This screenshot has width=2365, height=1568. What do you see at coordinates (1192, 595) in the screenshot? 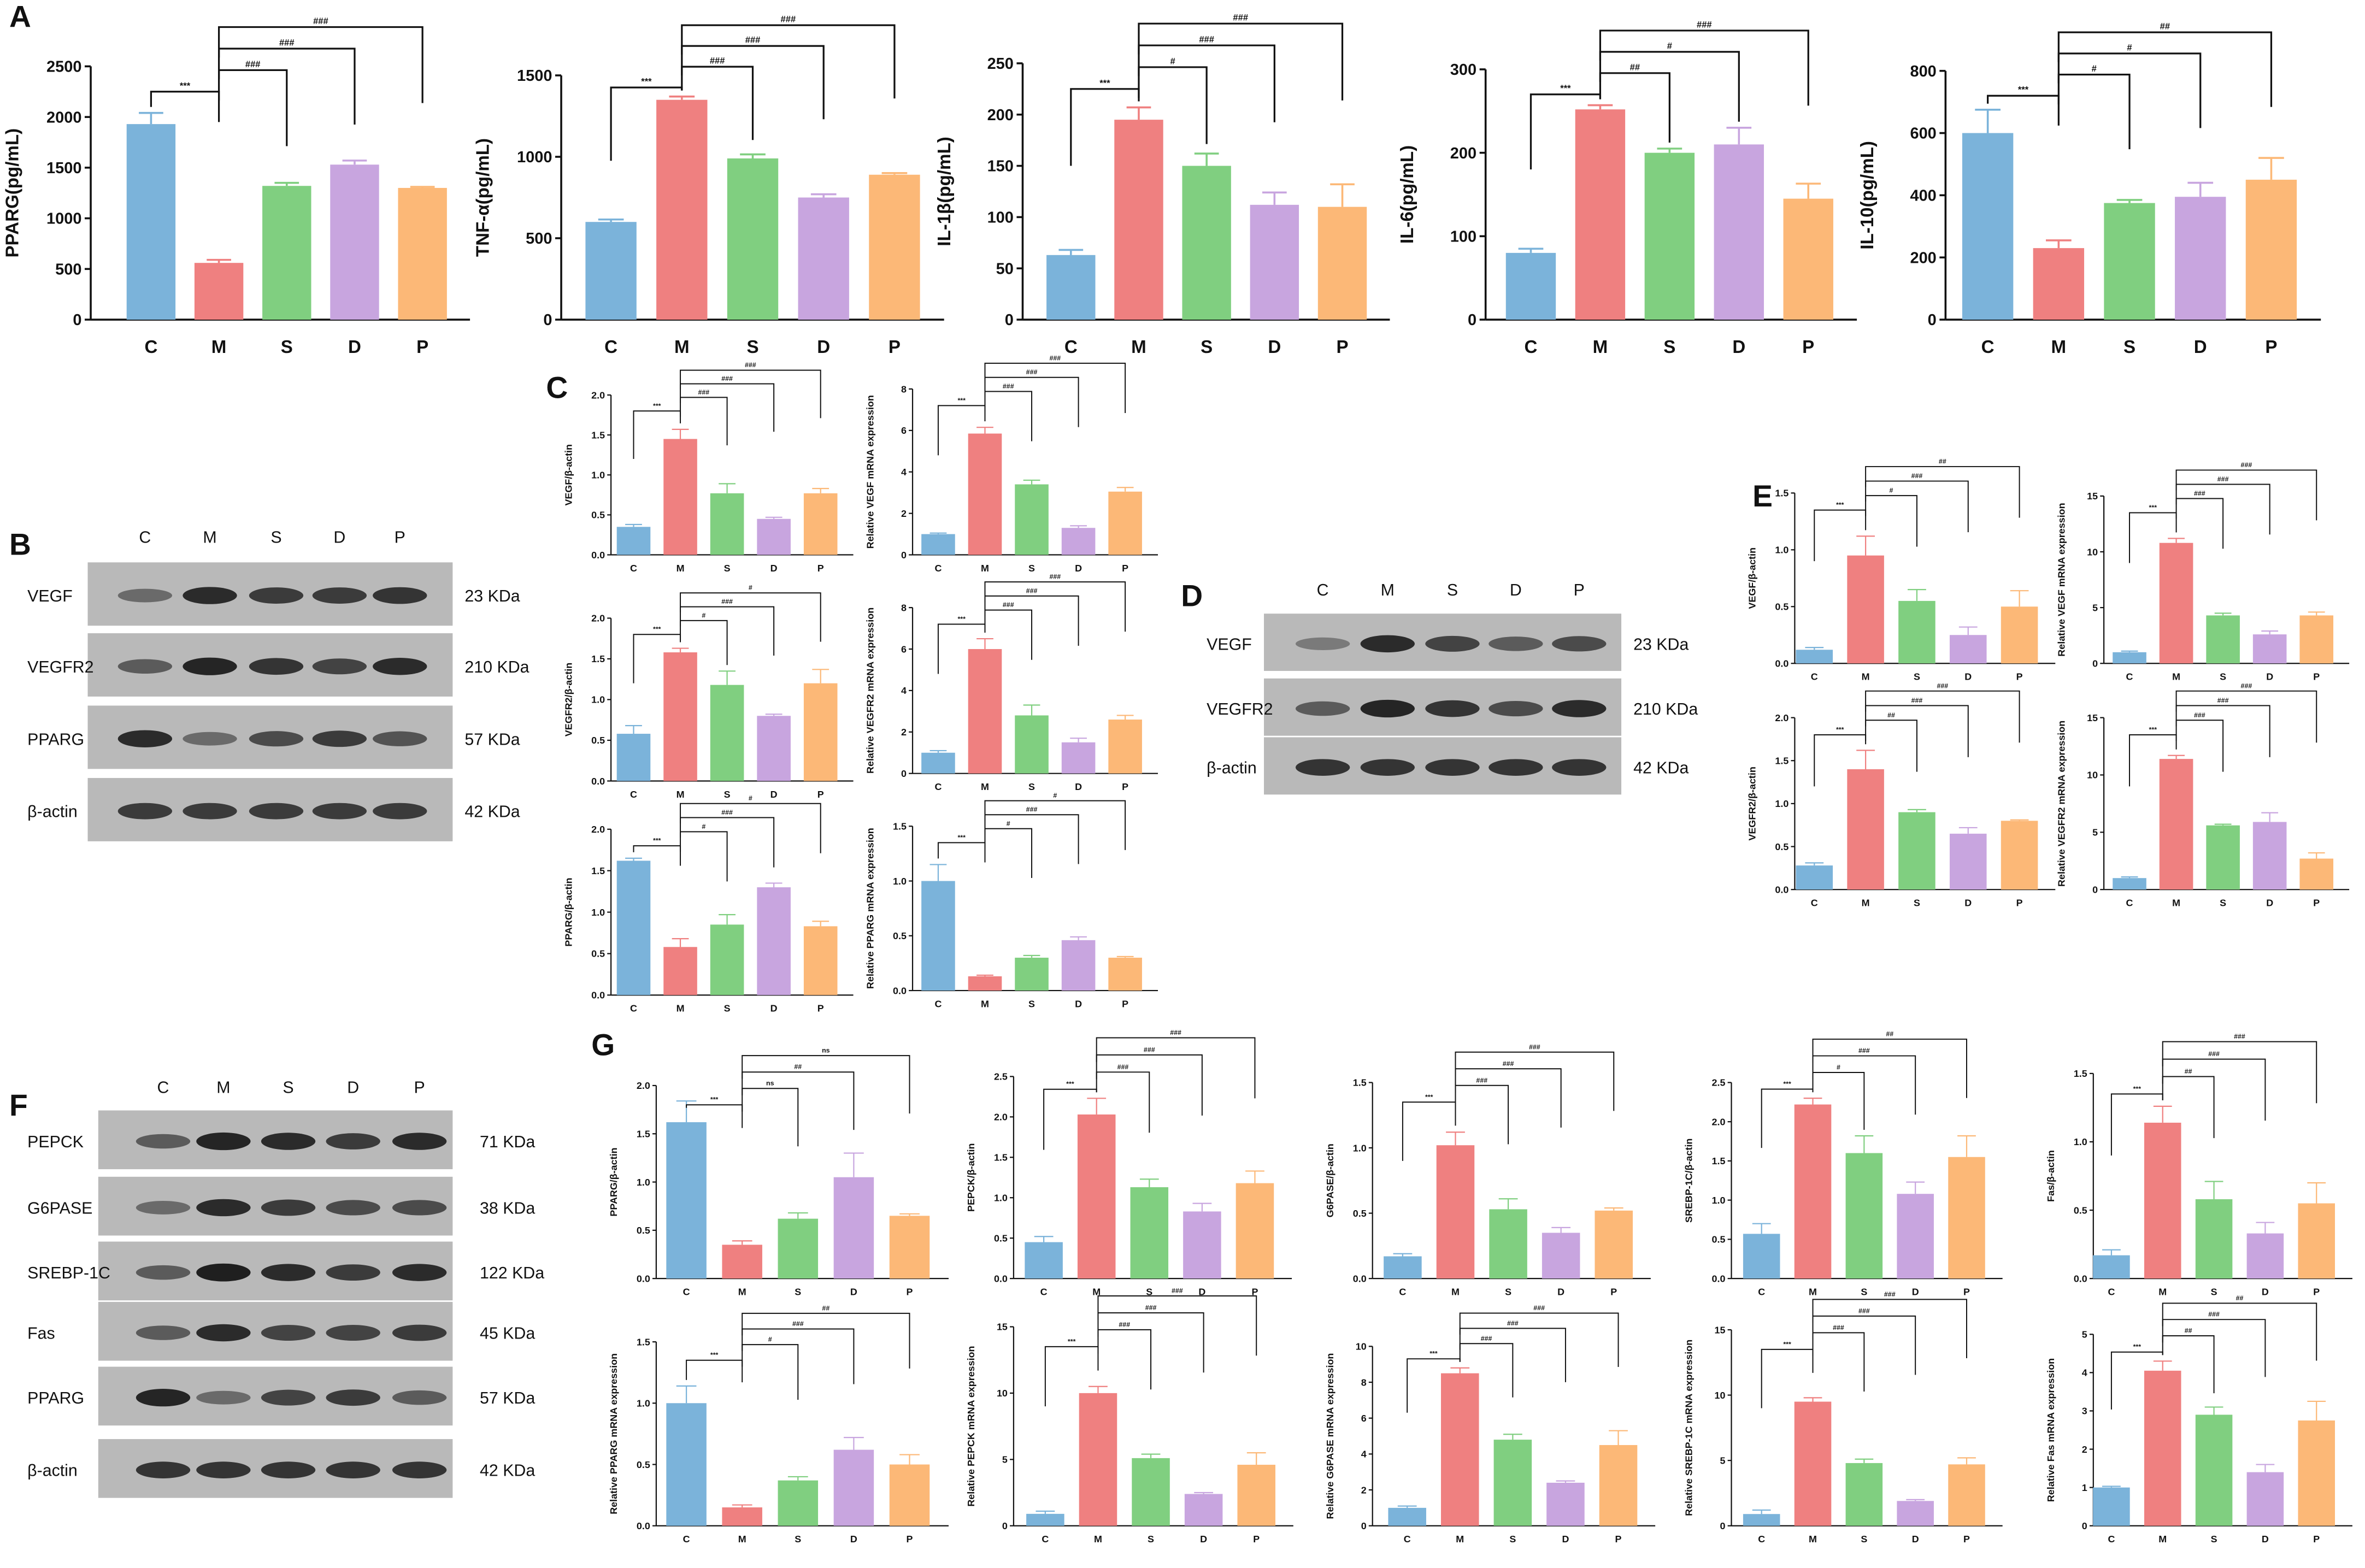
I see `panel-label: D` at bounding box center [1192, 595].